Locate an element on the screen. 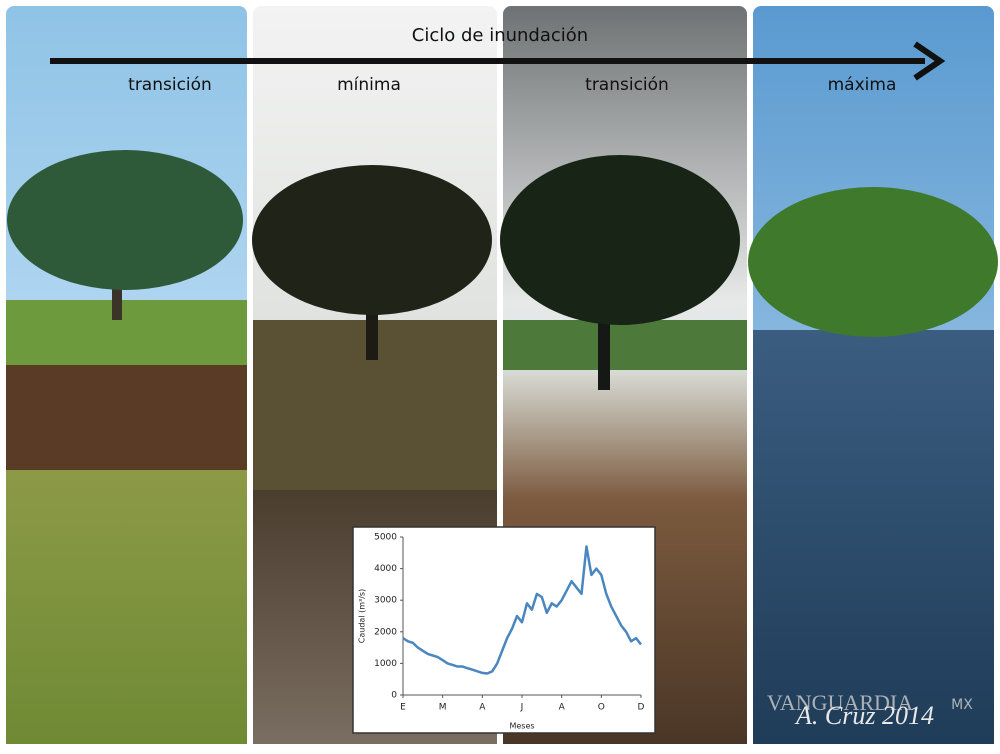 This screenshot has width=1000, height=754. panel-label: máxima is located at coordinates (862, 85).